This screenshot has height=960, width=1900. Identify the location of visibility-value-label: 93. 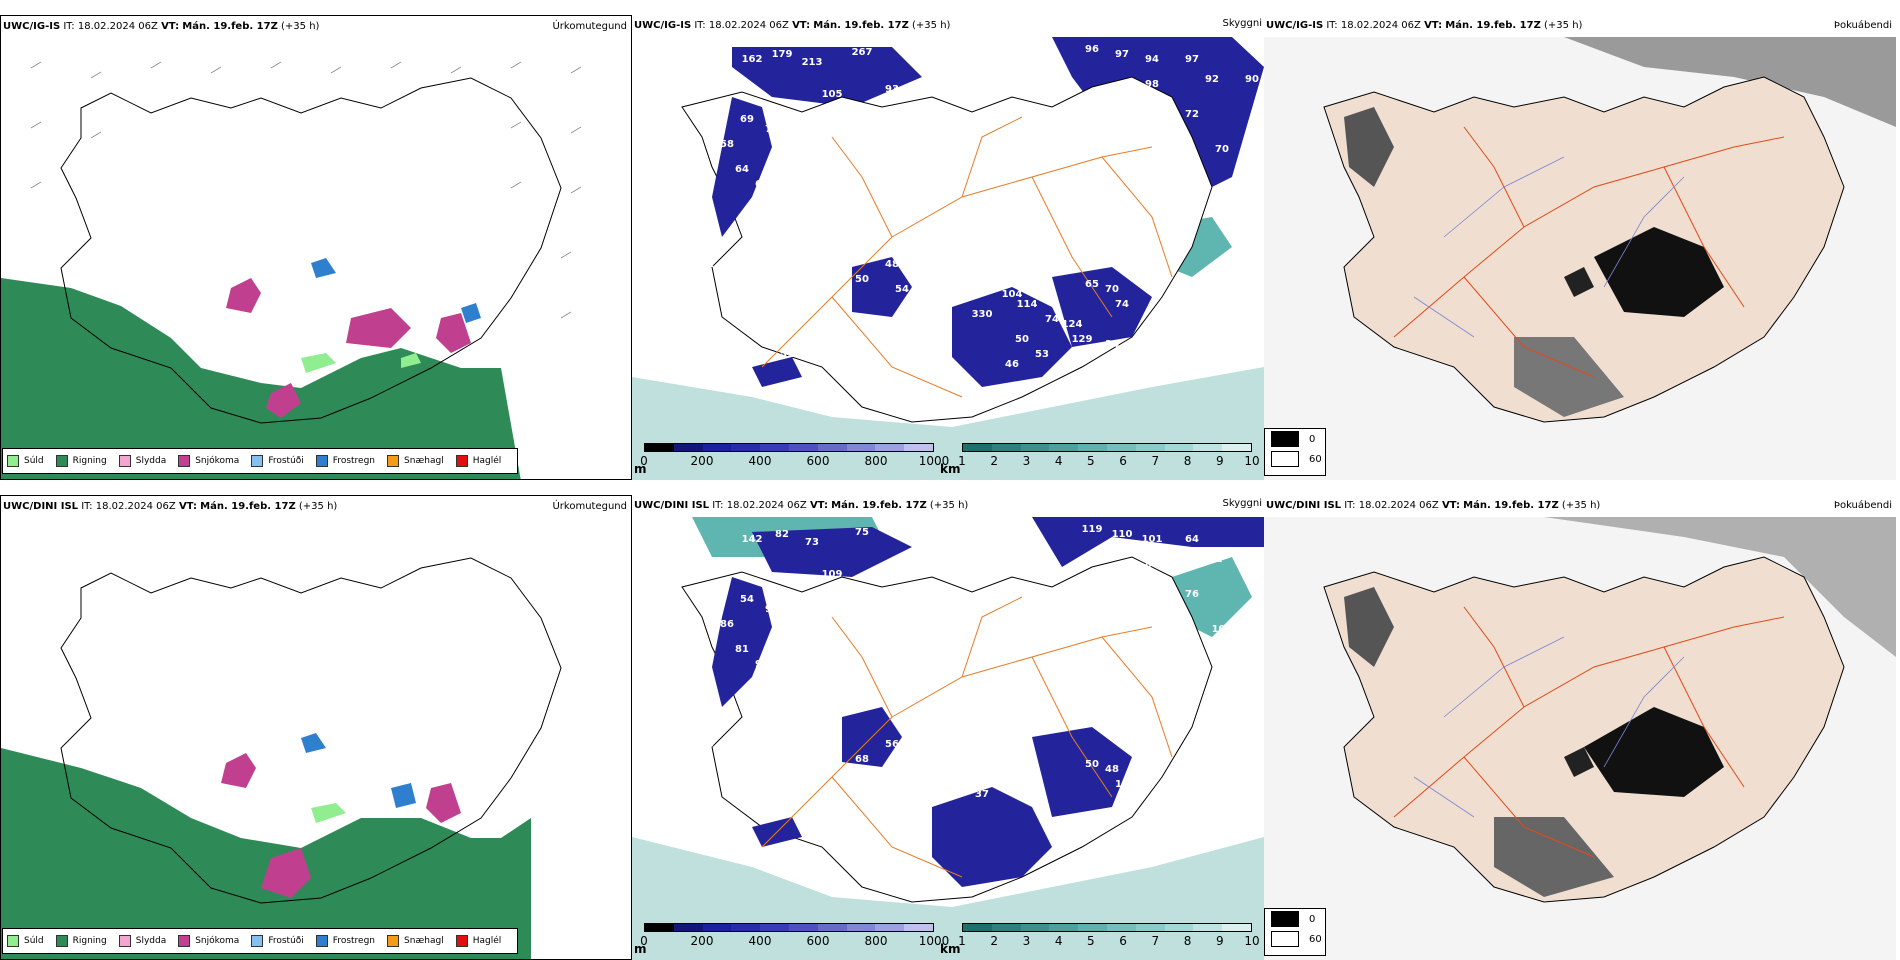
(892, 89).